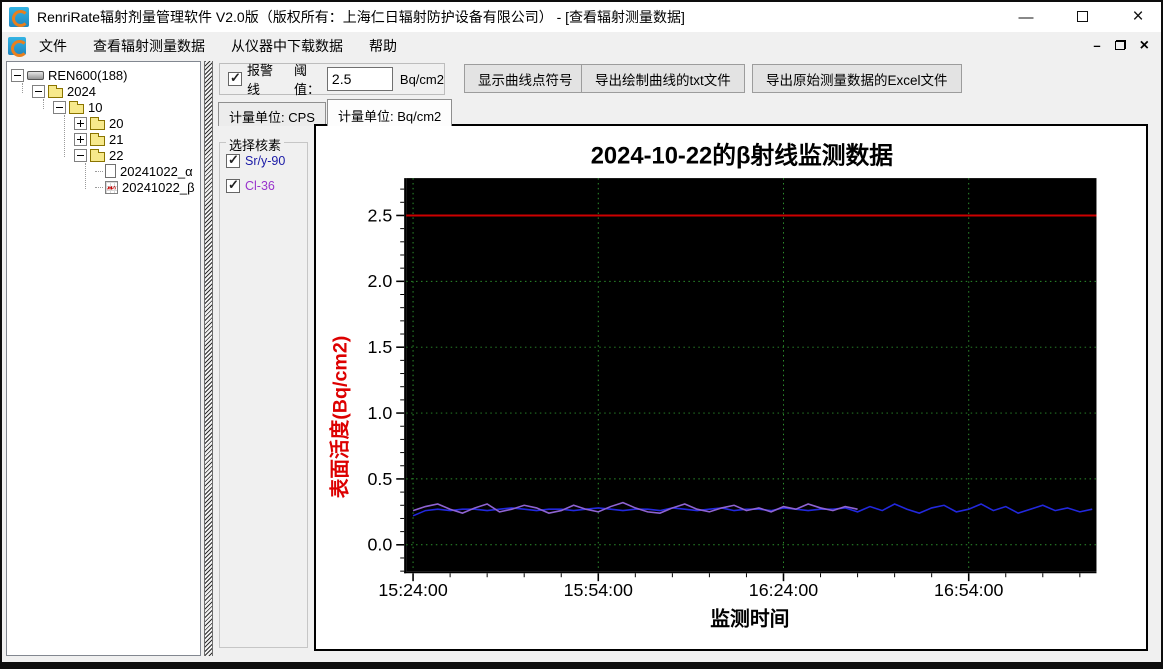  Describe the element at coordinates (110, 171) in the screenshot. I see `document-icon` at that location.